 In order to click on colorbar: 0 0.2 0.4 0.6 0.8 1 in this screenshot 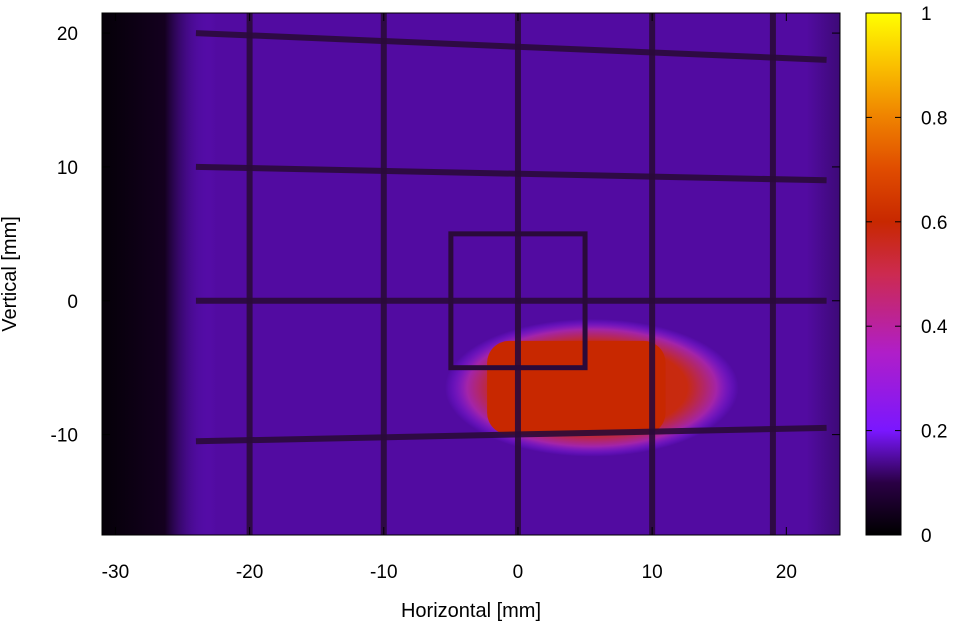, I will do `click(906, 275)`.